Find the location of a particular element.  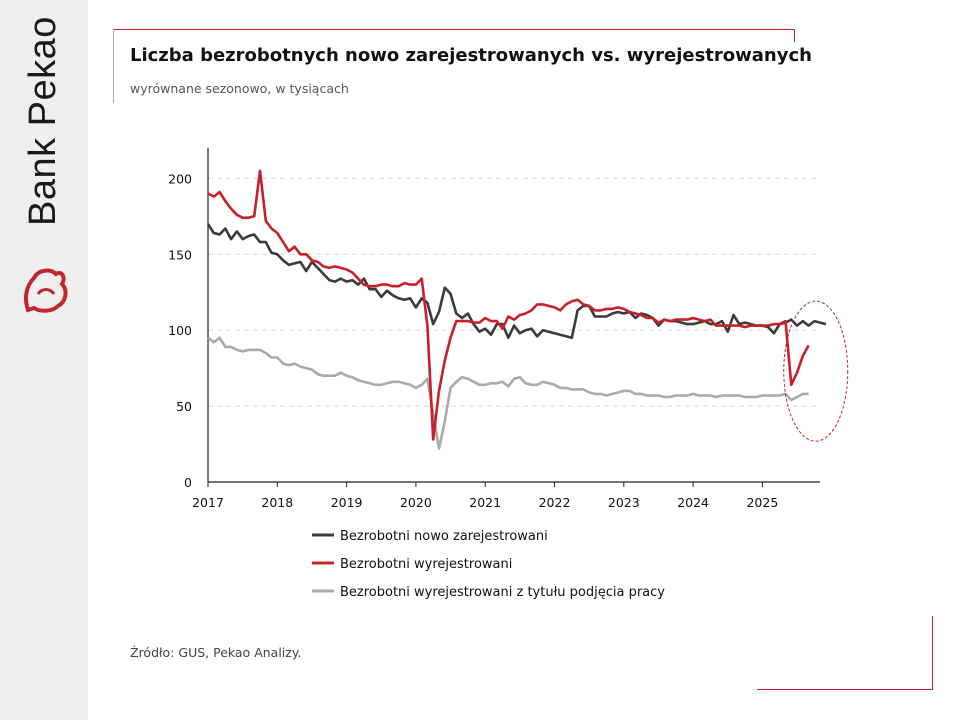

frame-left-line is located at coordinates (113, 66).